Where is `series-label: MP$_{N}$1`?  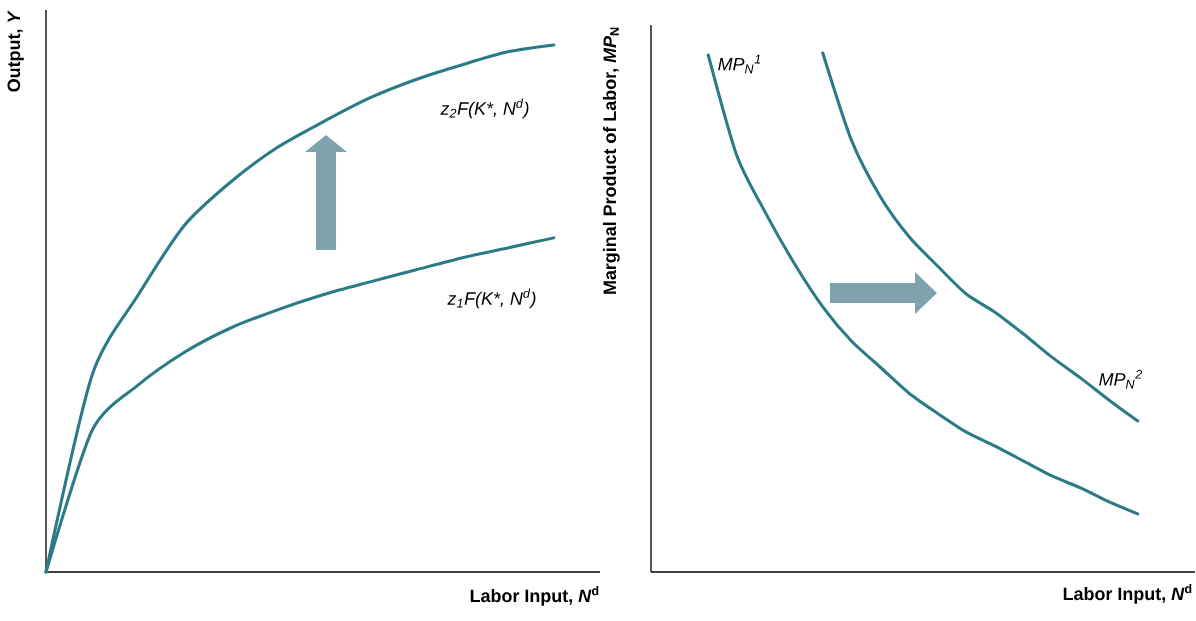
series-label: MP$_{N}$1 is located at coordinates (739, 64).